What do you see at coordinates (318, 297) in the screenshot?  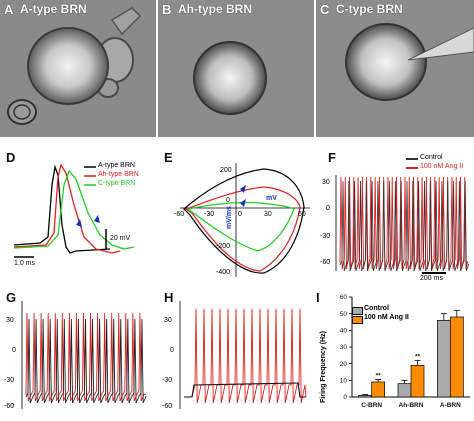 I see `panel-i-letter: I` at bounding box center [318, 297].